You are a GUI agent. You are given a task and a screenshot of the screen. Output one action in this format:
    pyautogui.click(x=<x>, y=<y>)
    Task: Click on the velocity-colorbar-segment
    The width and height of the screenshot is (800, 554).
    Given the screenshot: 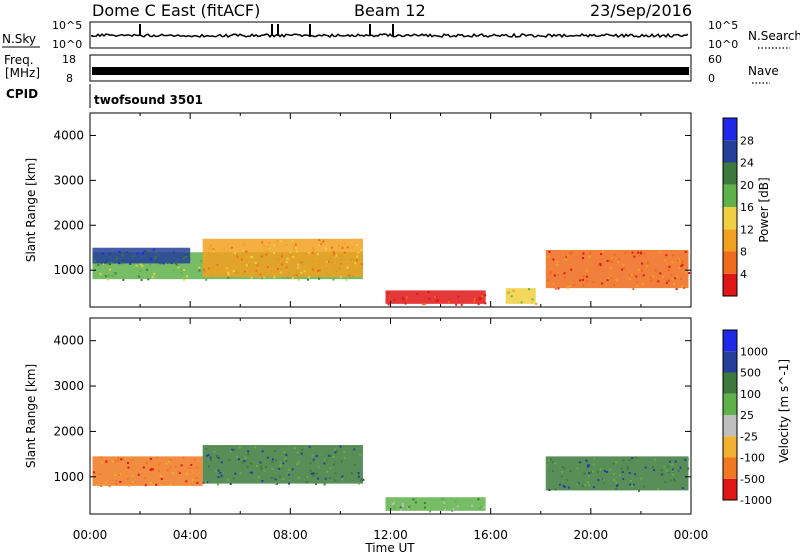 What is the action you would take?
    pyautogui.click(x=730, y=489)
    